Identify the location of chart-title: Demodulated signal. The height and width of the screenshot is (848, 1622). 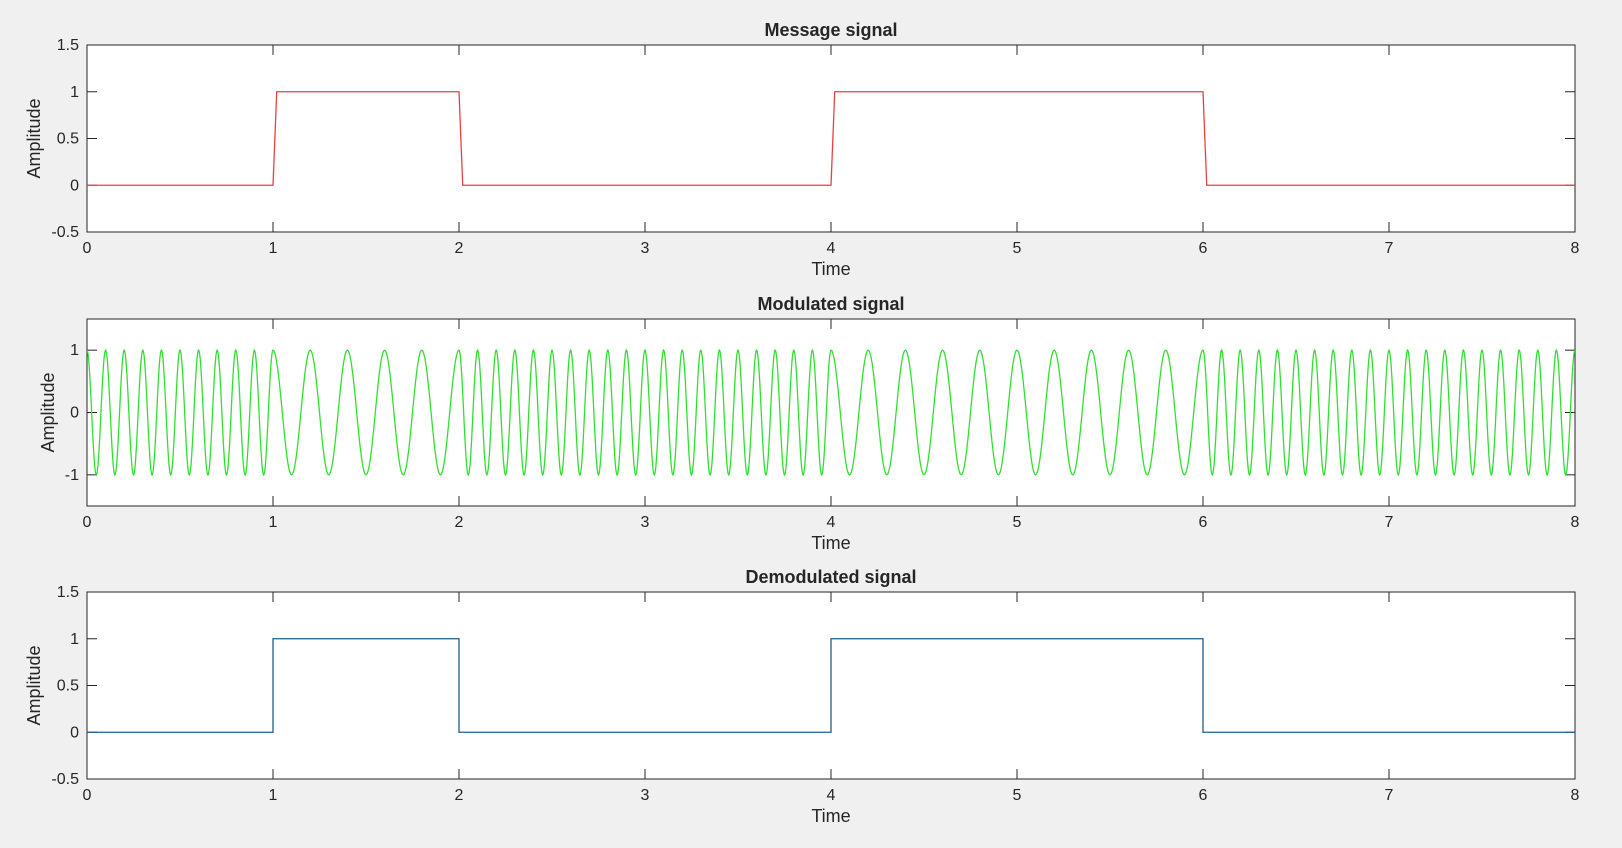
(830, 577).